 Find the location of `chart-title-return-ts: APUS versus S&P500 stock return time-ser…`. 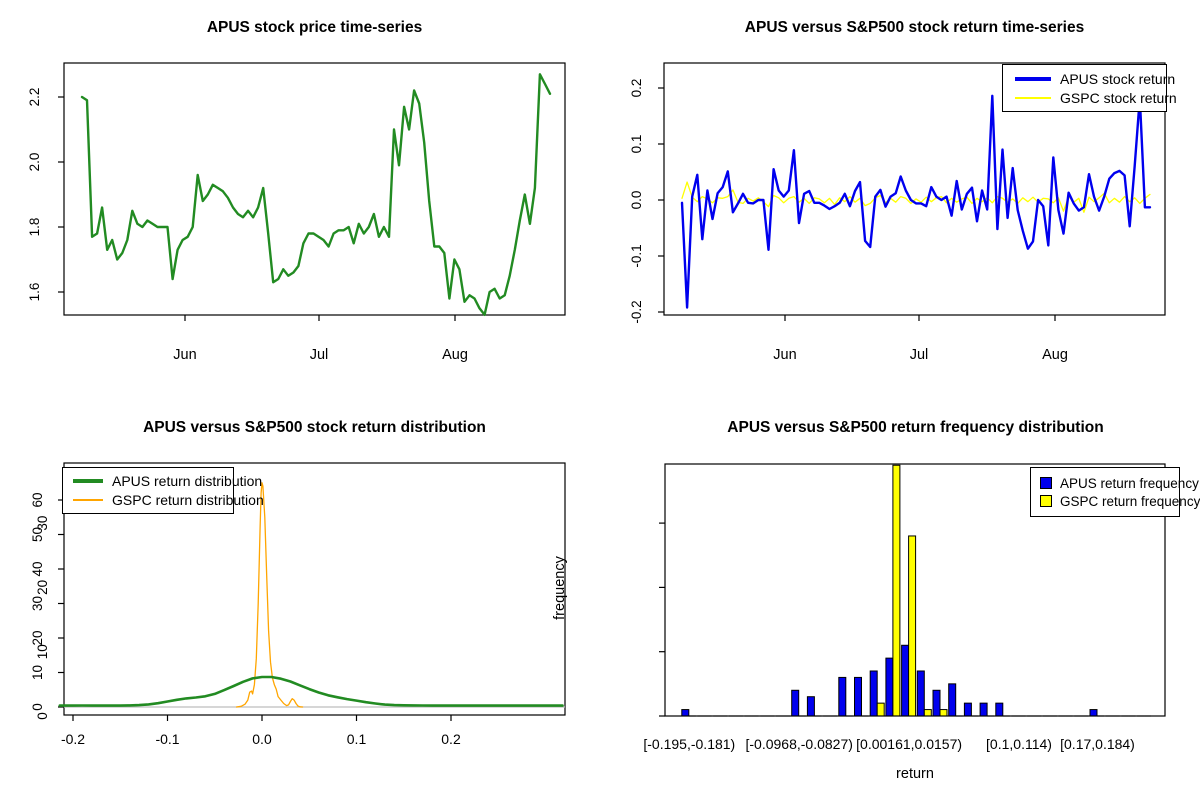

chart-title-return-ts: APUS versus S&P500 stock return time-ser… is located at coordinates (914, 27).